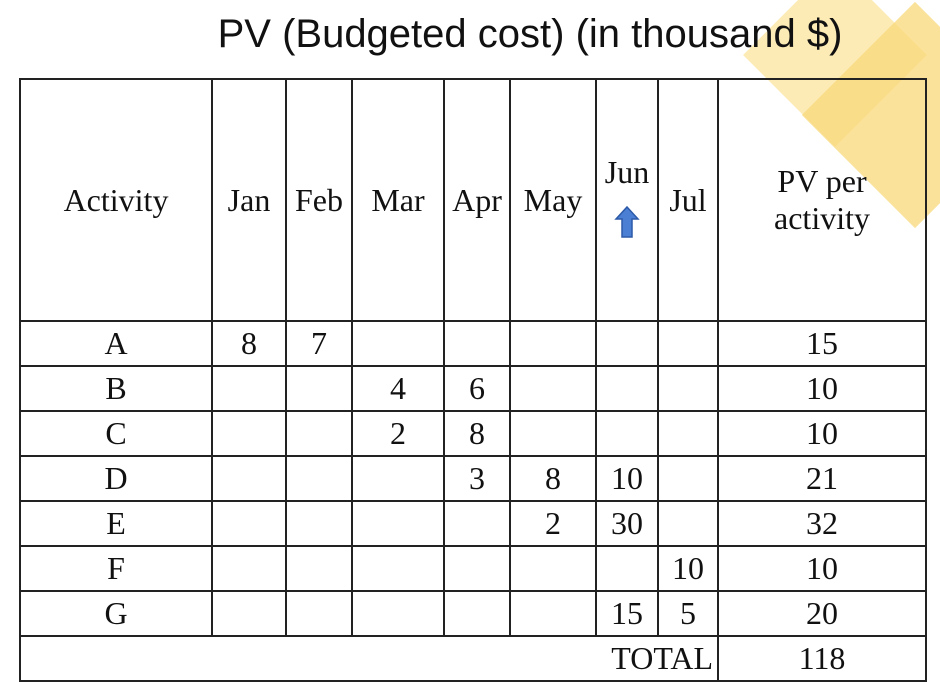 This screenshot has width=940, height=682. I want to click on table-row: B 4 6 10, so click(473, 388).